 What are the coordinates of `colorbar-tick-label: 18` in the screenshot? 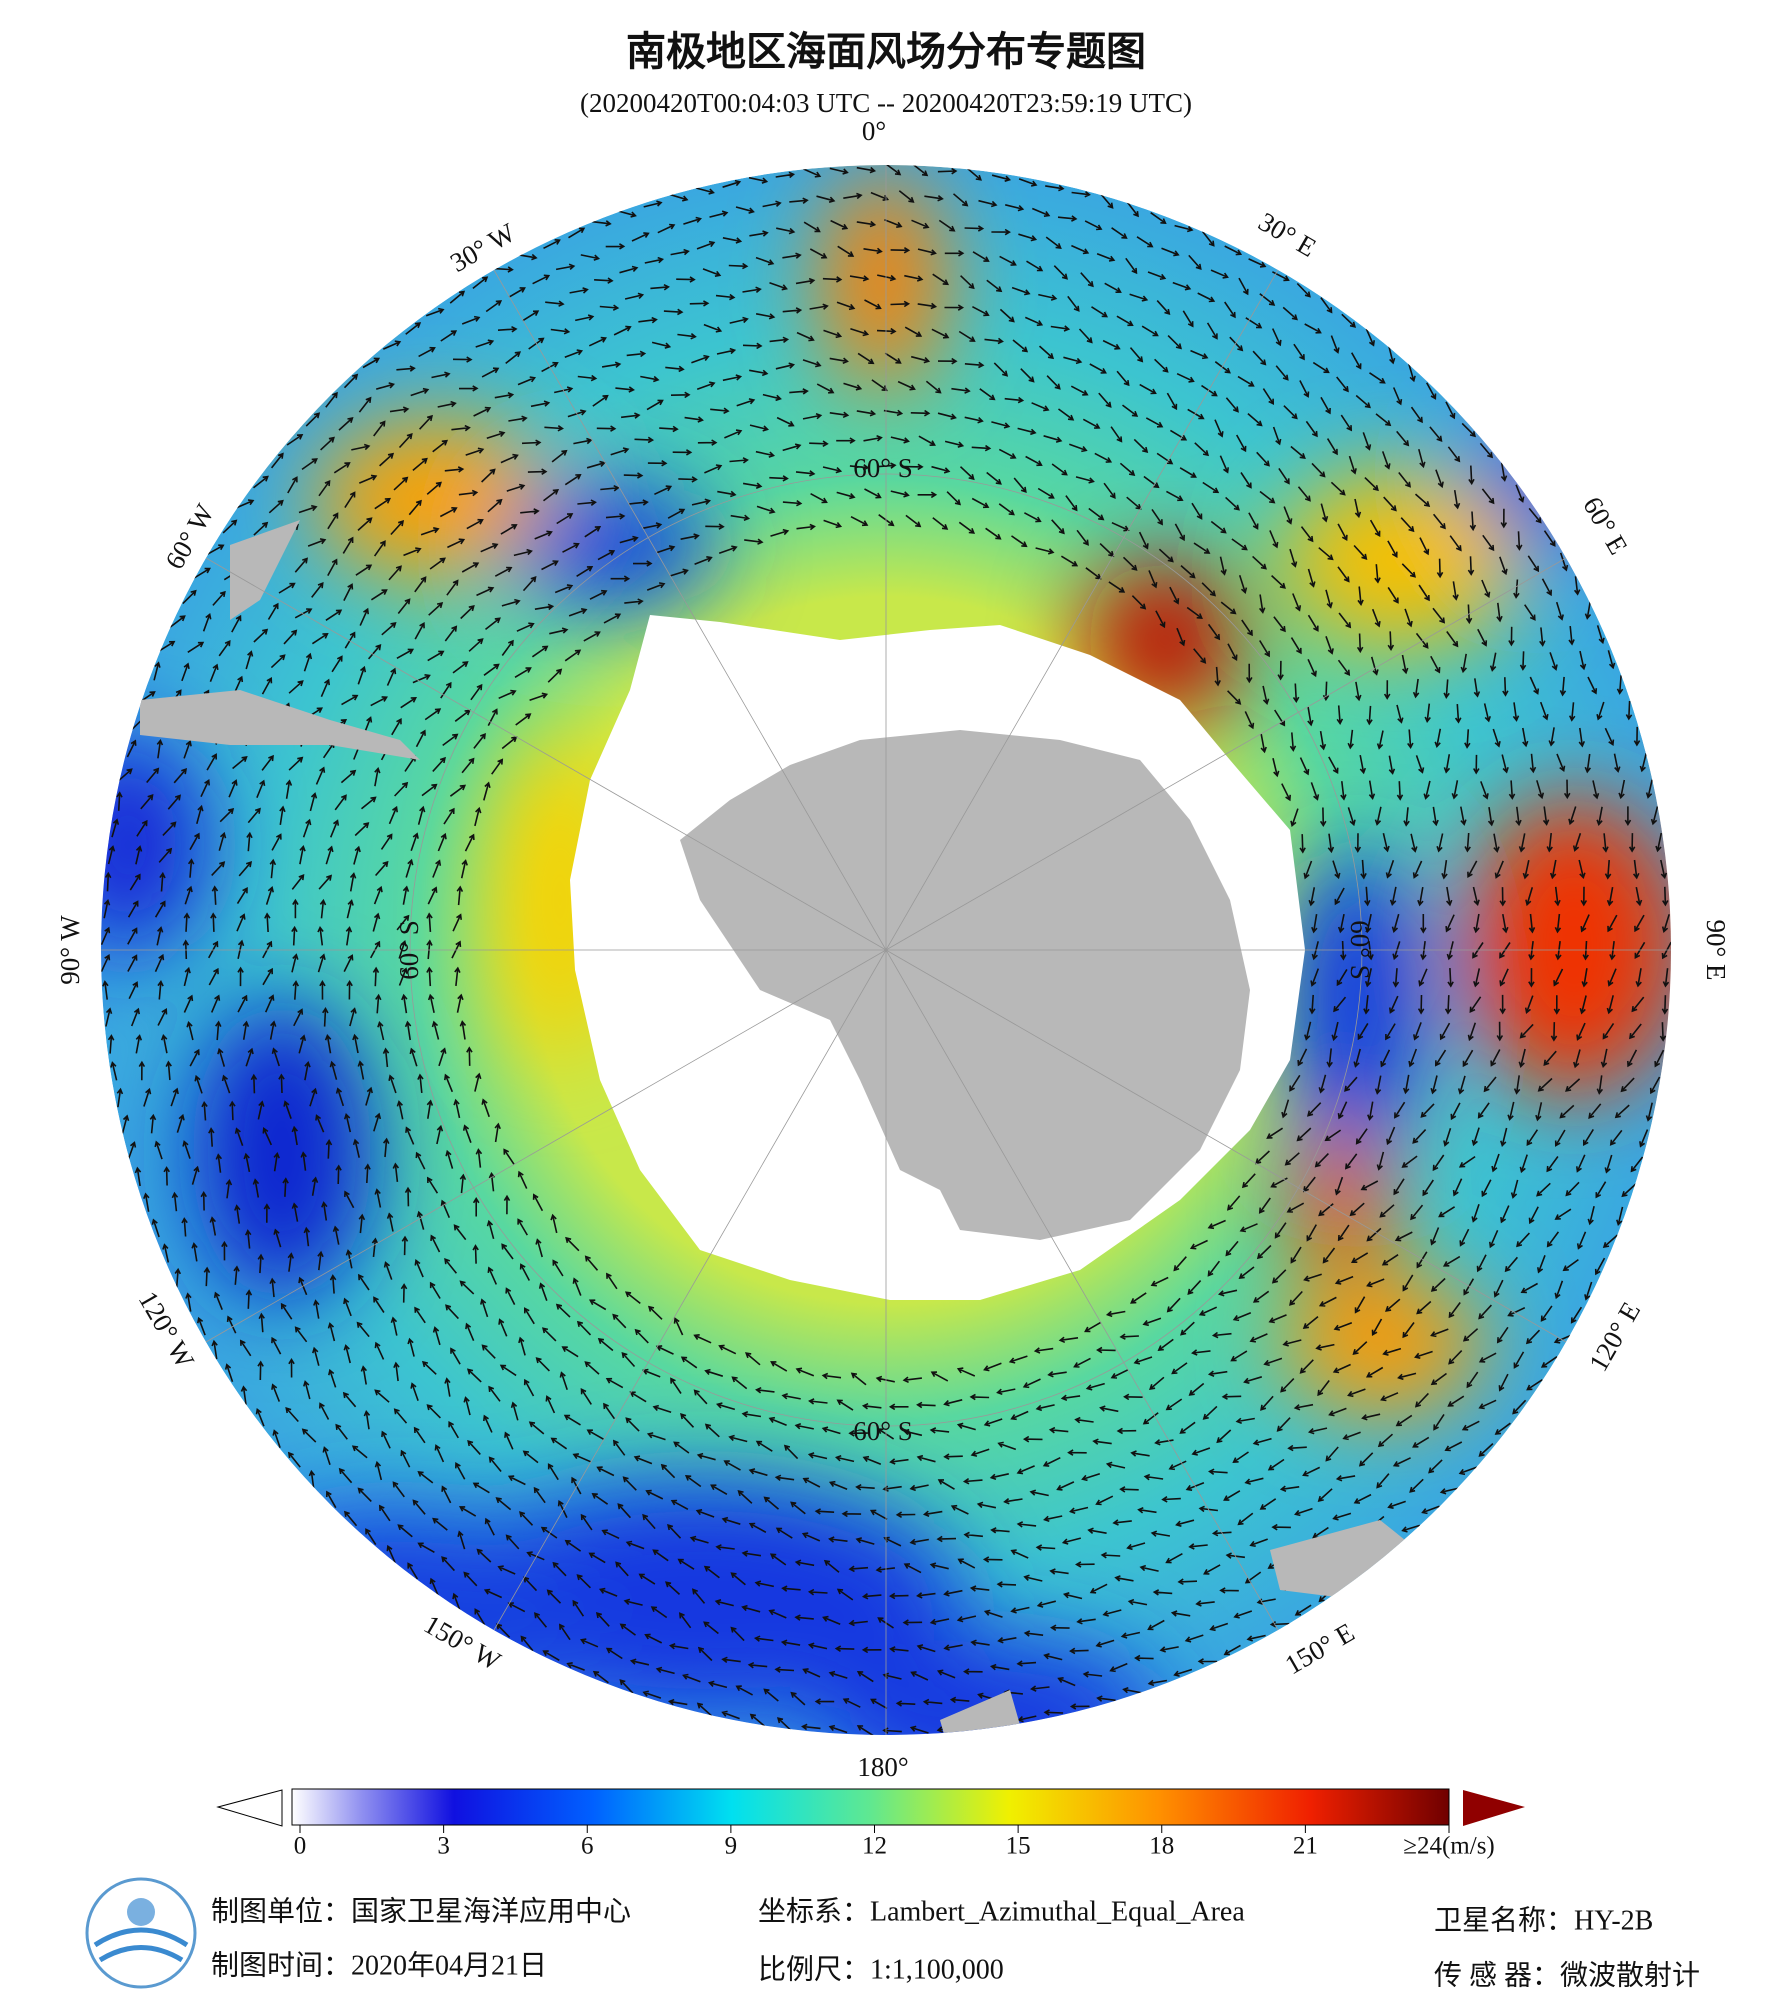 It's located at (1161, 1846).